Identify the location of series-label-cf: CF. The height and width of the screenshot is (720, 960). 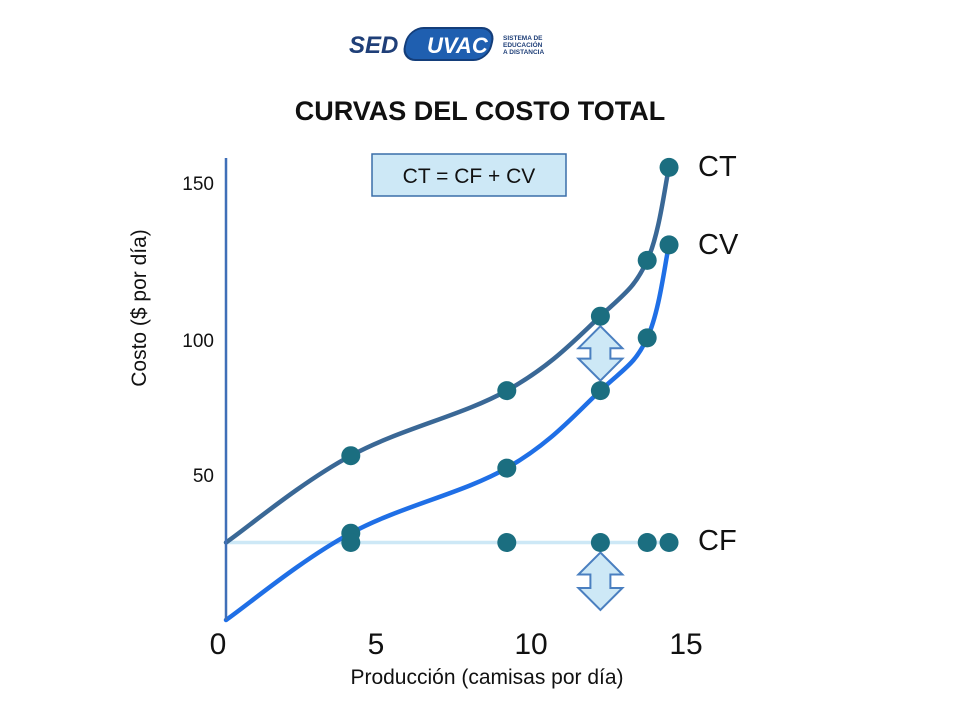
(717, 541).